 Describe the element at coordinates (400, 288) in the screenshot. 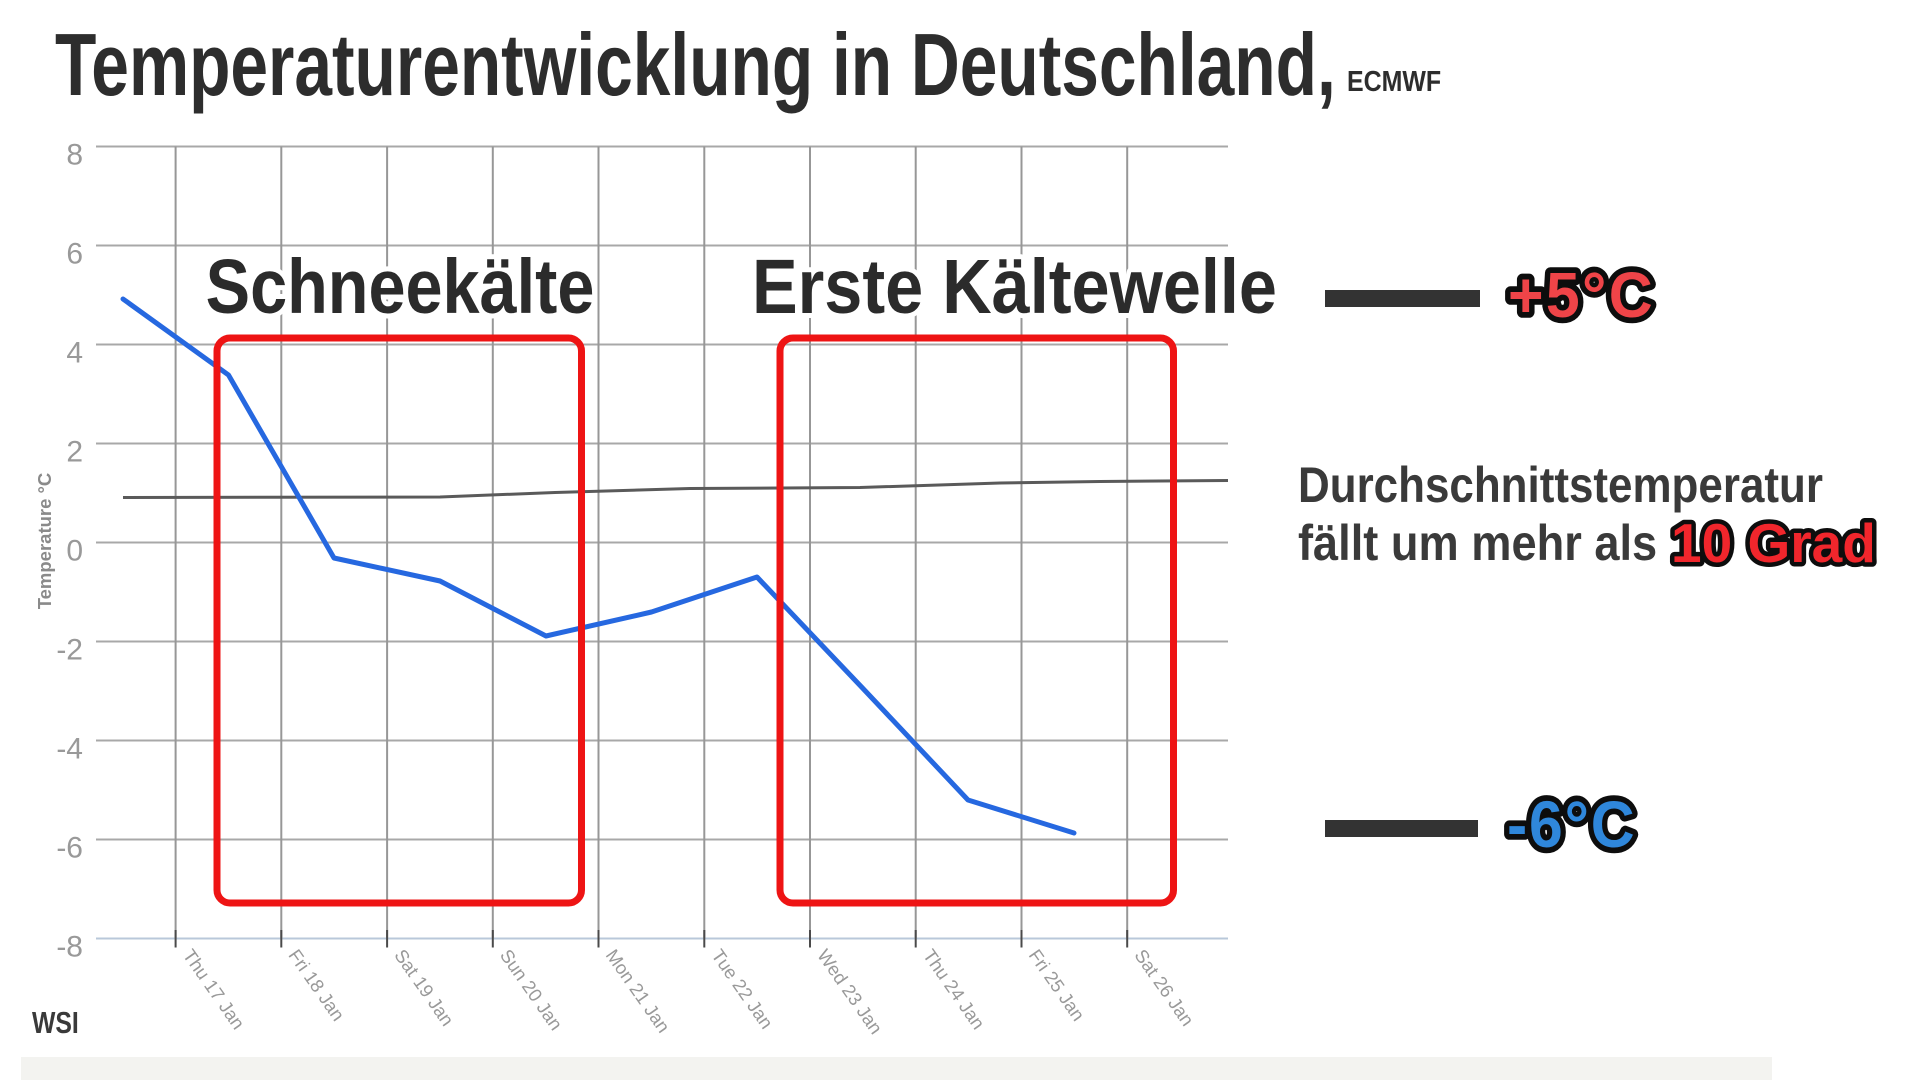

I see `svg-text: Schneekälte` at that location.